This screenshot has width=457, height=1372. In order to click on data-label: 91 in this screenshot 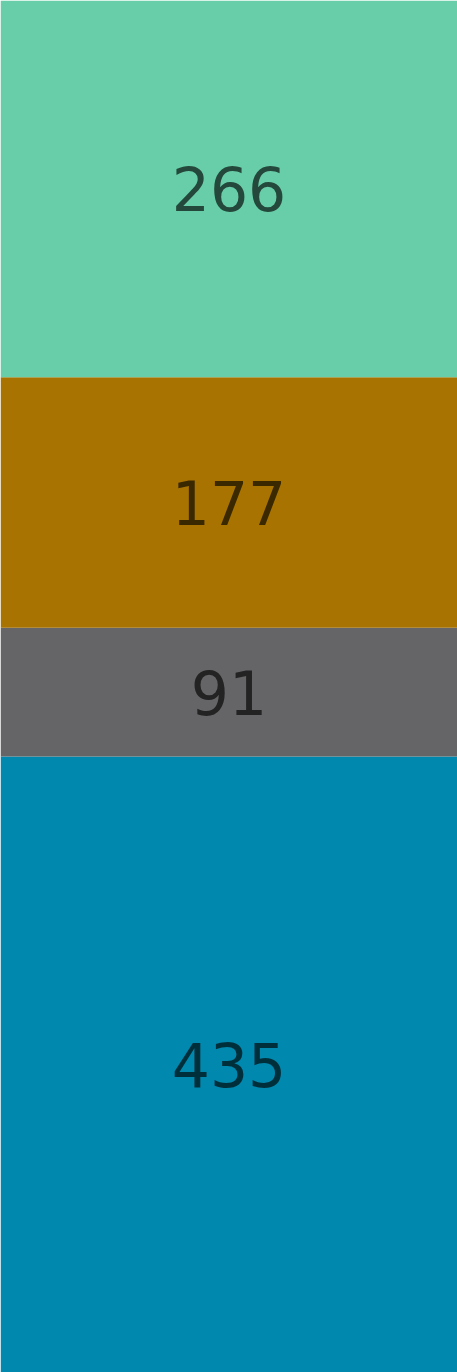, I will do `click(229, 693)`.